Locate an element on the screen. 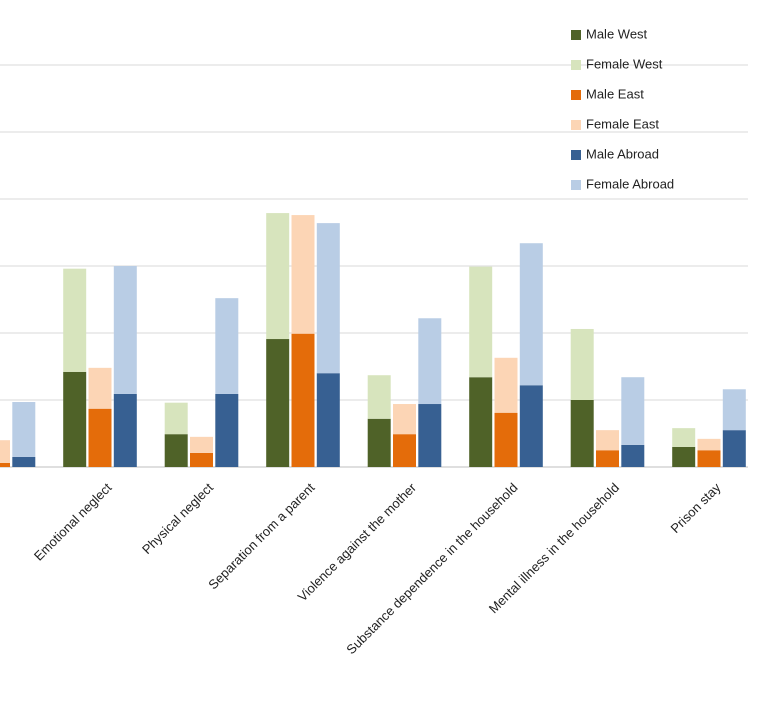 The image size is (768, 711). legend-label: Female Abroad is located at coordinates (630, 183).